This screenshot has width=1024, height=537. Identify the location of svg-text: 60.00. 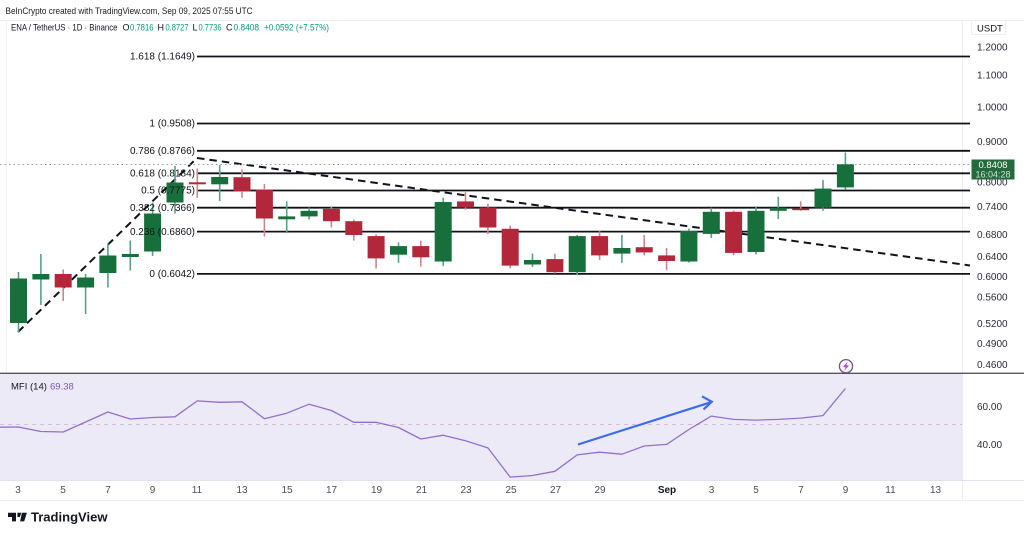
(989, 407).